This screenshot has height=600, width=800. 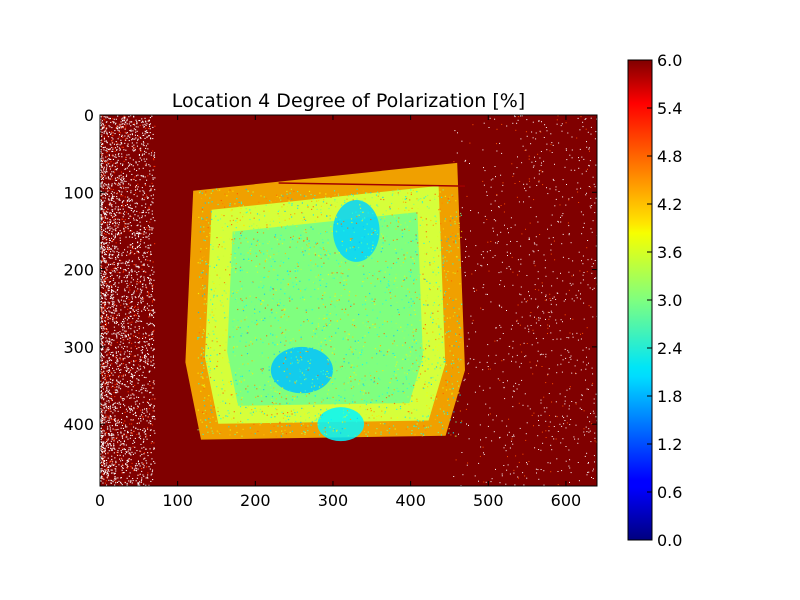 I want to click on colorbar-tick-label: 0.0, so click(x=669, y=540).